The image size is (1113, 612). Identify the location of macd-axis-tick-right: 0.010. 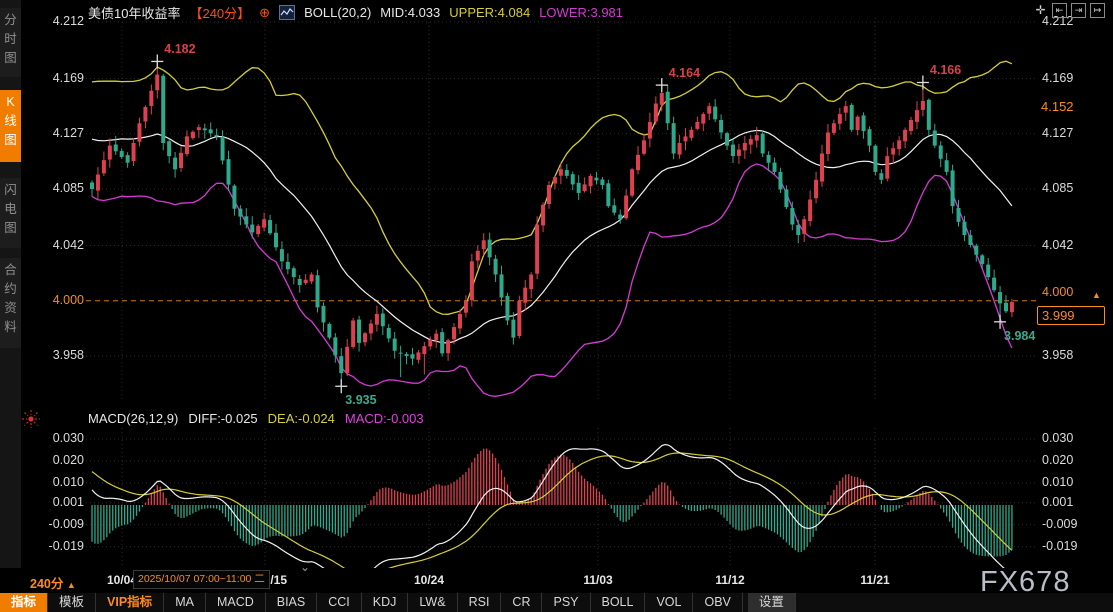
(1058, 482).